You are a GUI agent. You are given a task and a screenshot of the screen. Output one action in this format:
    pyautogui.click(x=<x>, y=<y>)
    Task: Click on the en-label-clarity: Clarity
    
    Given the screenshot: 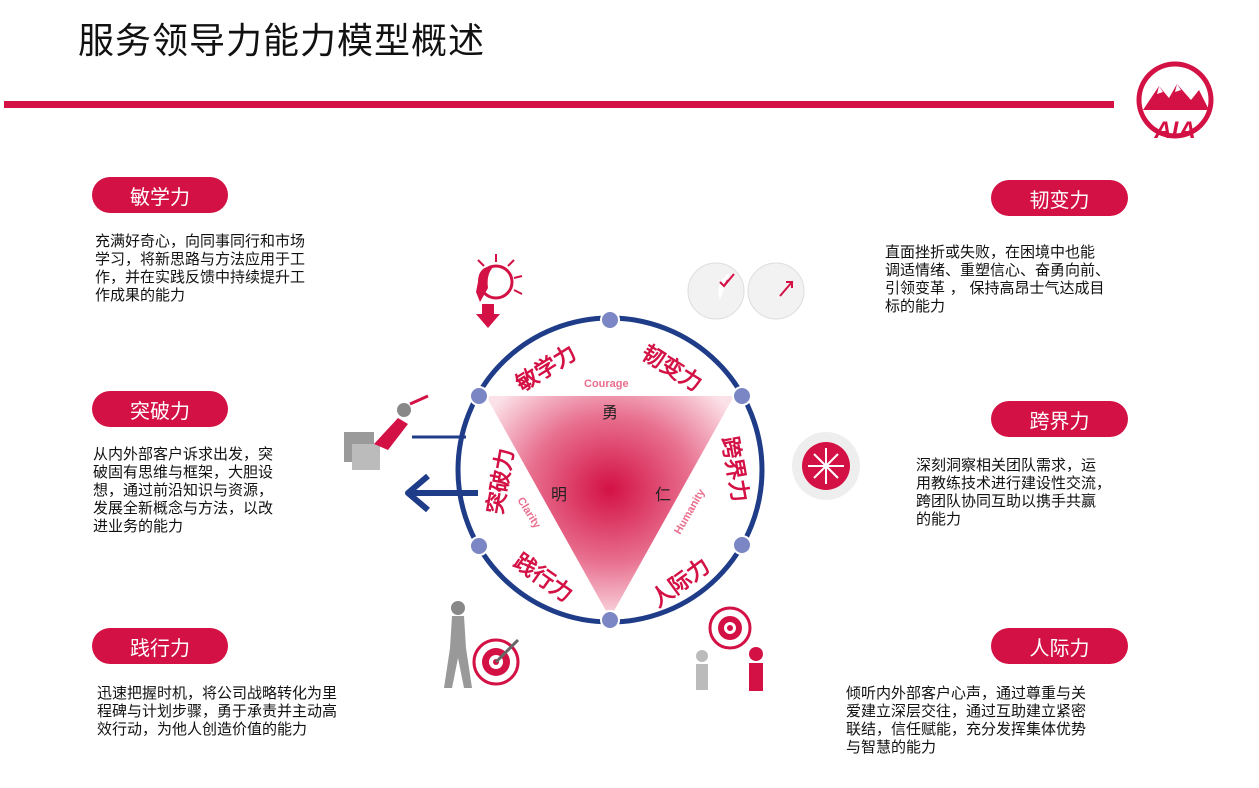 What is the action you would take?
    pyautogui.click(x=528, y=513)
    